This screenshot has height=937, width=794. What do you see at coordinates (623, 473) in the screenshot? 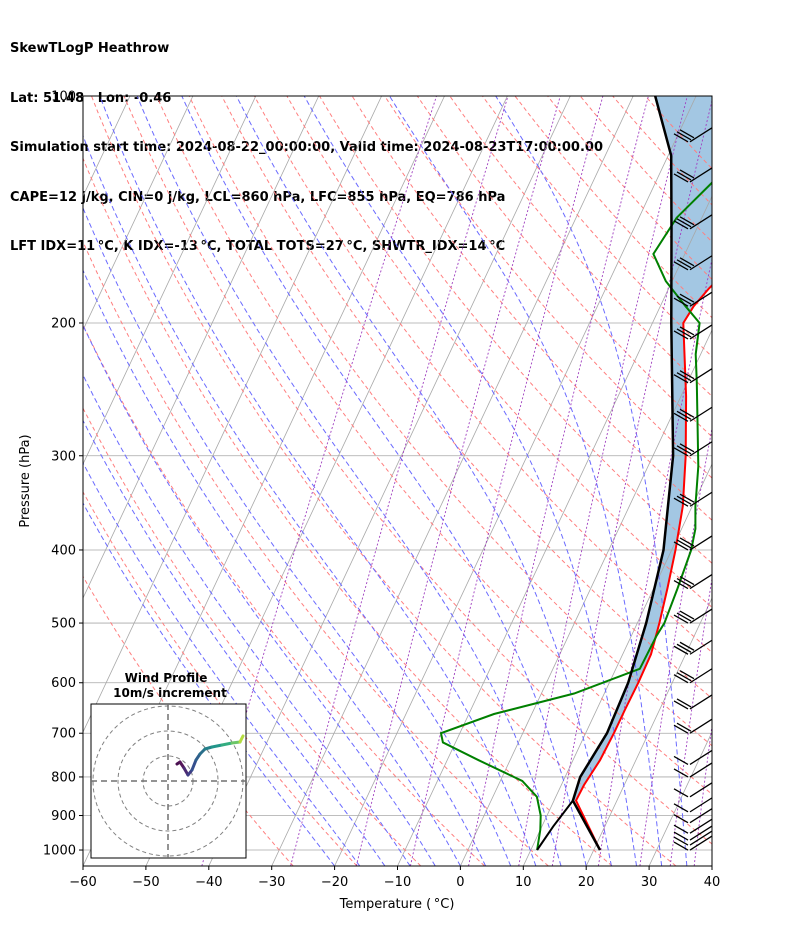
I see `parcel-line` at bounding box center [623, 473].